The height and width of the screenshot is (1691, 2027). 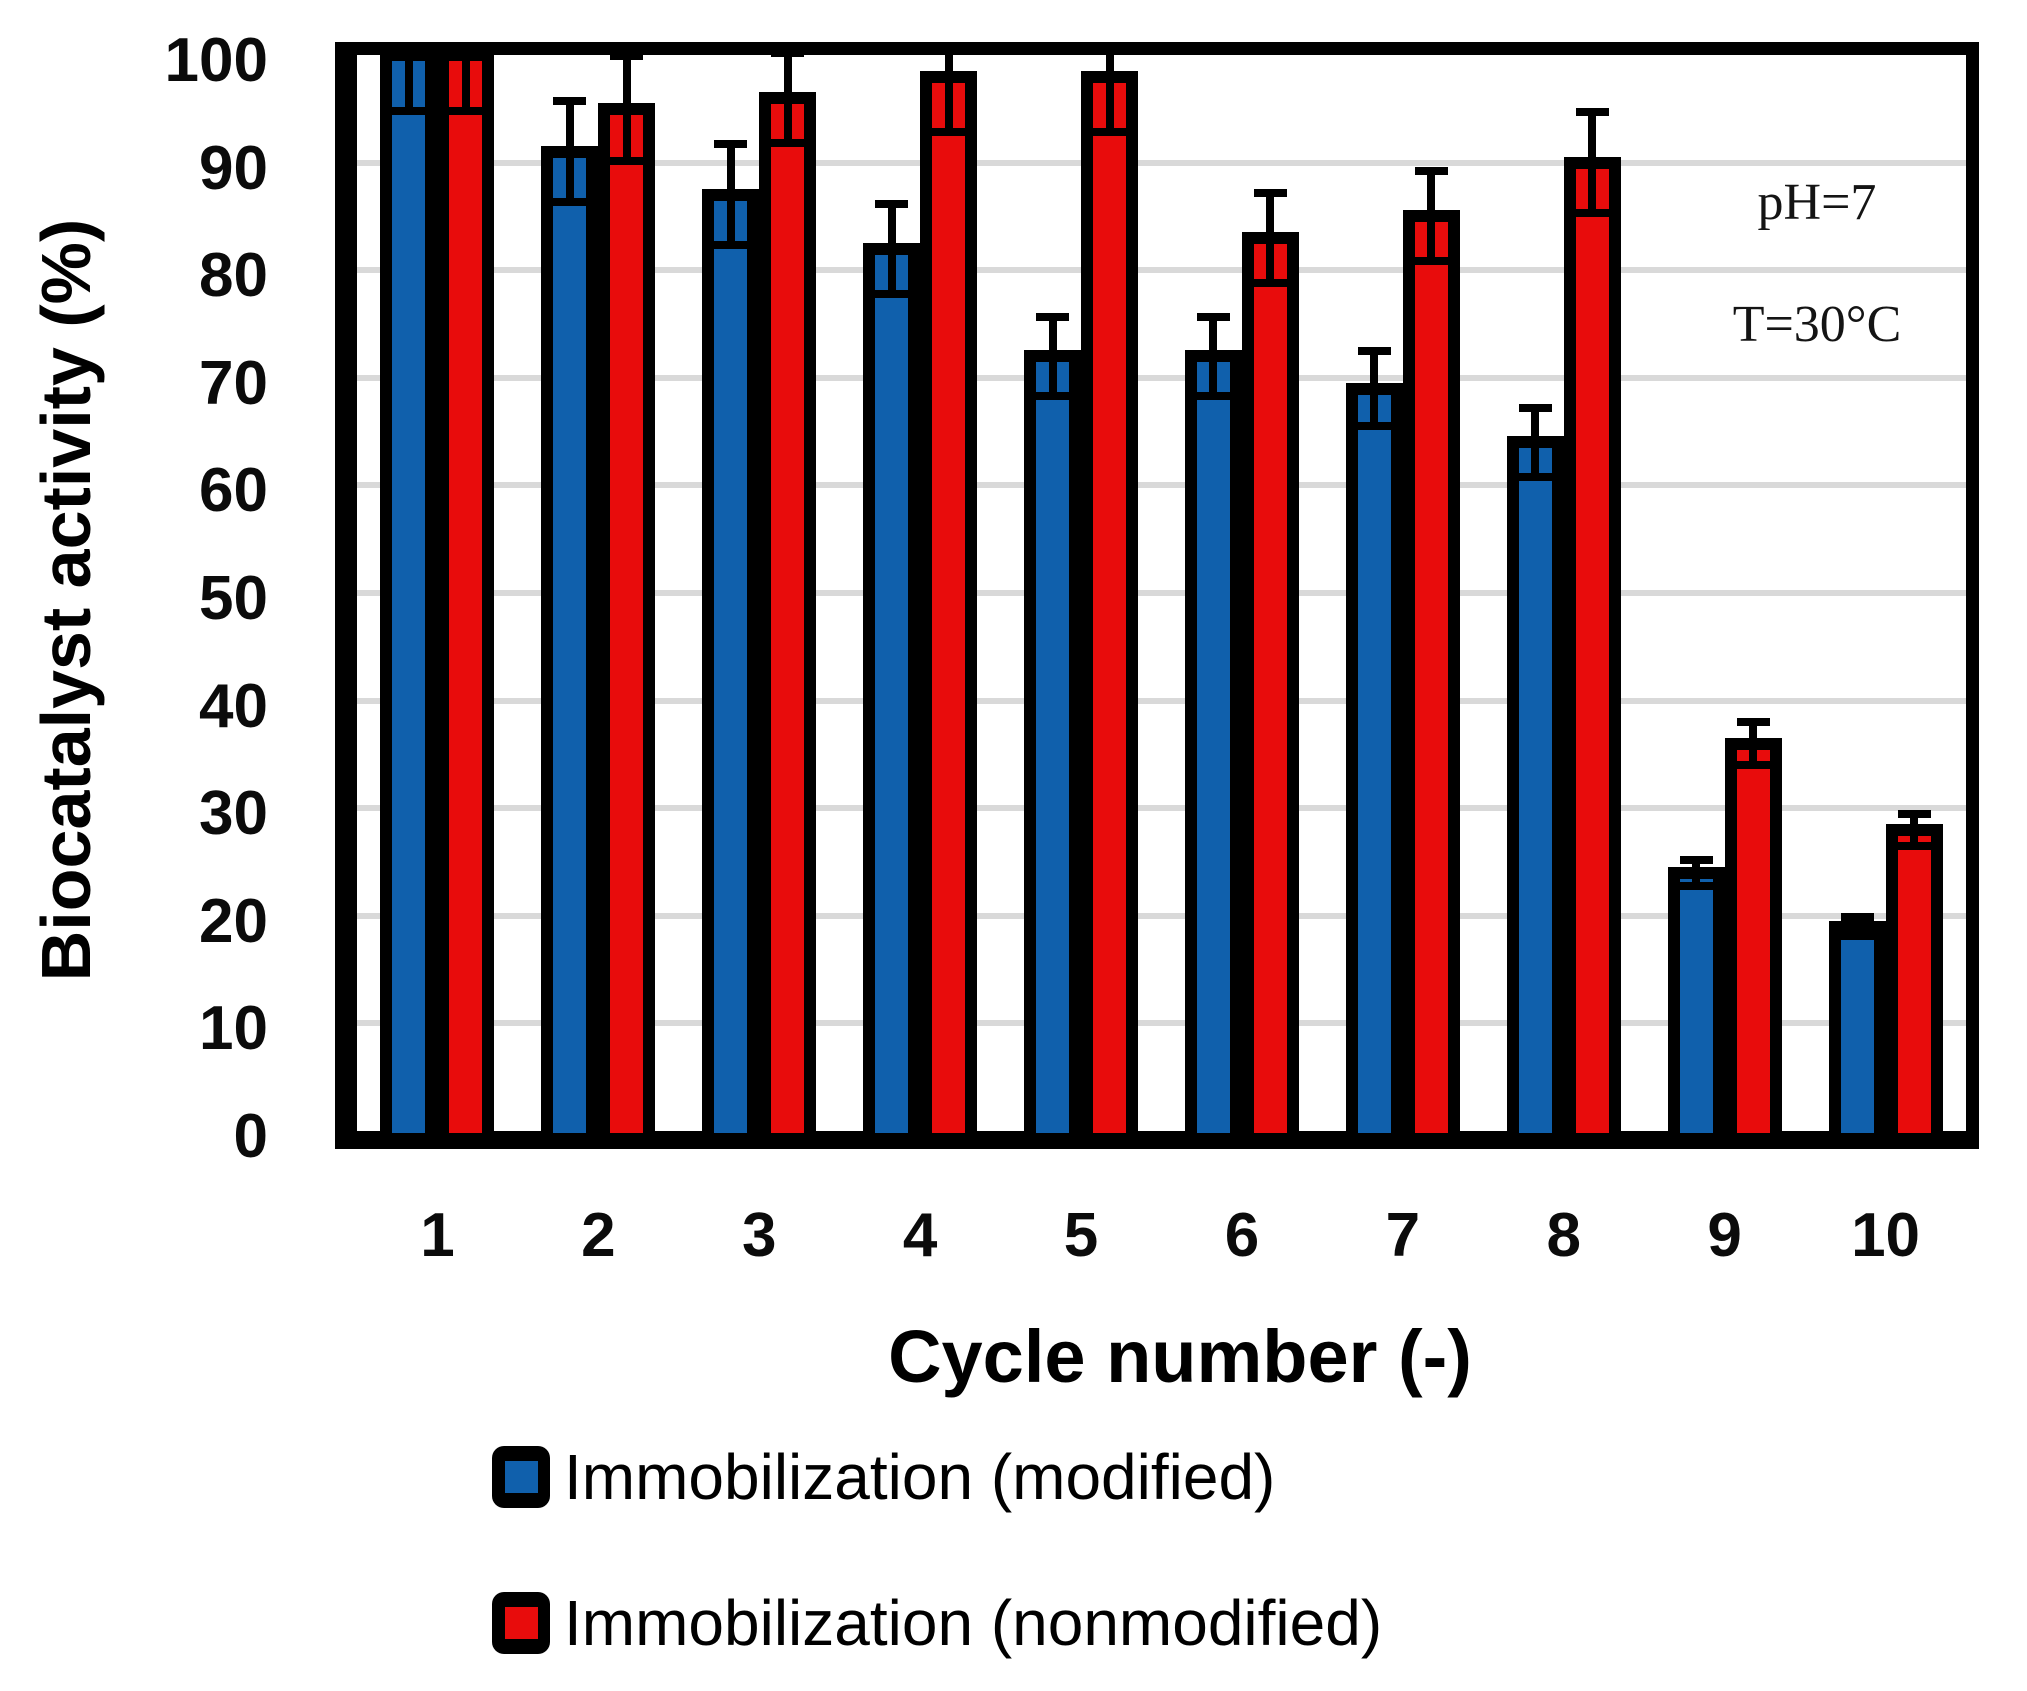 What do you see at coordinates (1817, 202) in the screenshot?
I see `ph-annotation: pH=7` at bounding box center [1817, 202].